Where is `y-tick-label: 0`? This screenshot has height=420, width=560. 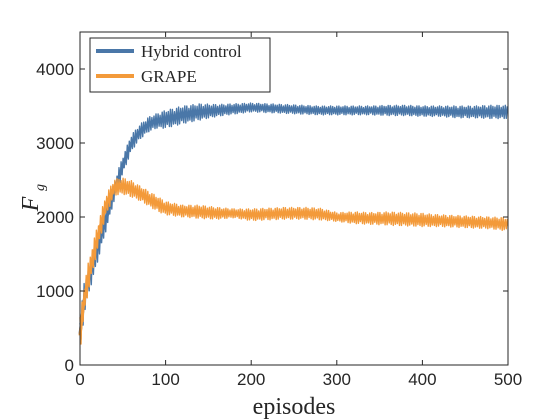 y-tick-label: 0 is located at coordinates (69, 365).